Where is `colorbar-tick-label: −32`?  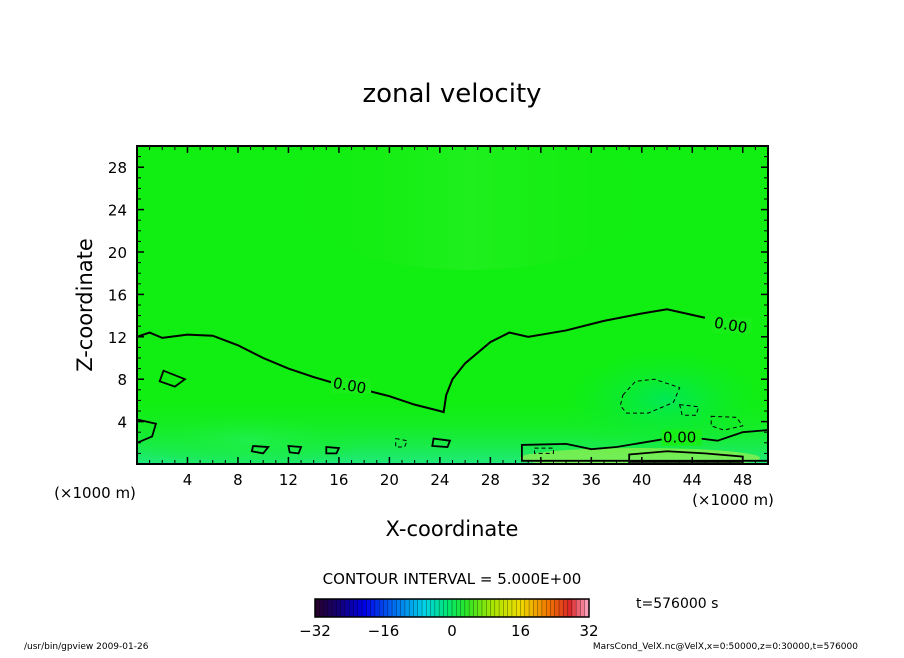
colorbar-tick-label: −32 is located at coordinates (315, 631).